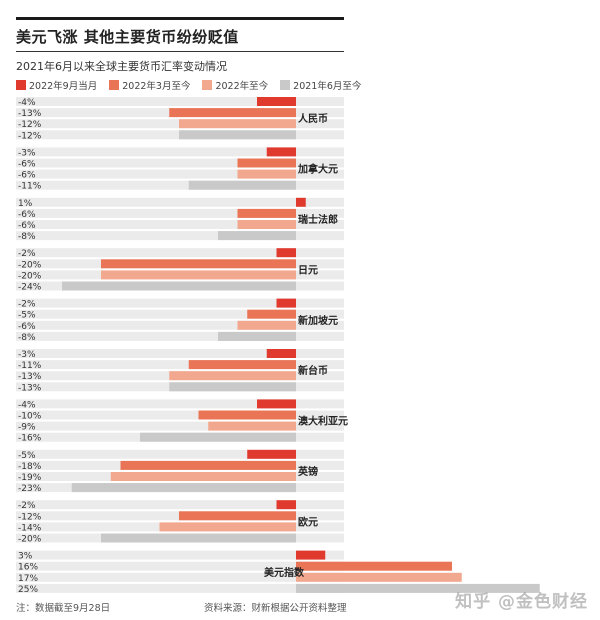  I want to click on category-label: 美元指数, so click(284, 572).